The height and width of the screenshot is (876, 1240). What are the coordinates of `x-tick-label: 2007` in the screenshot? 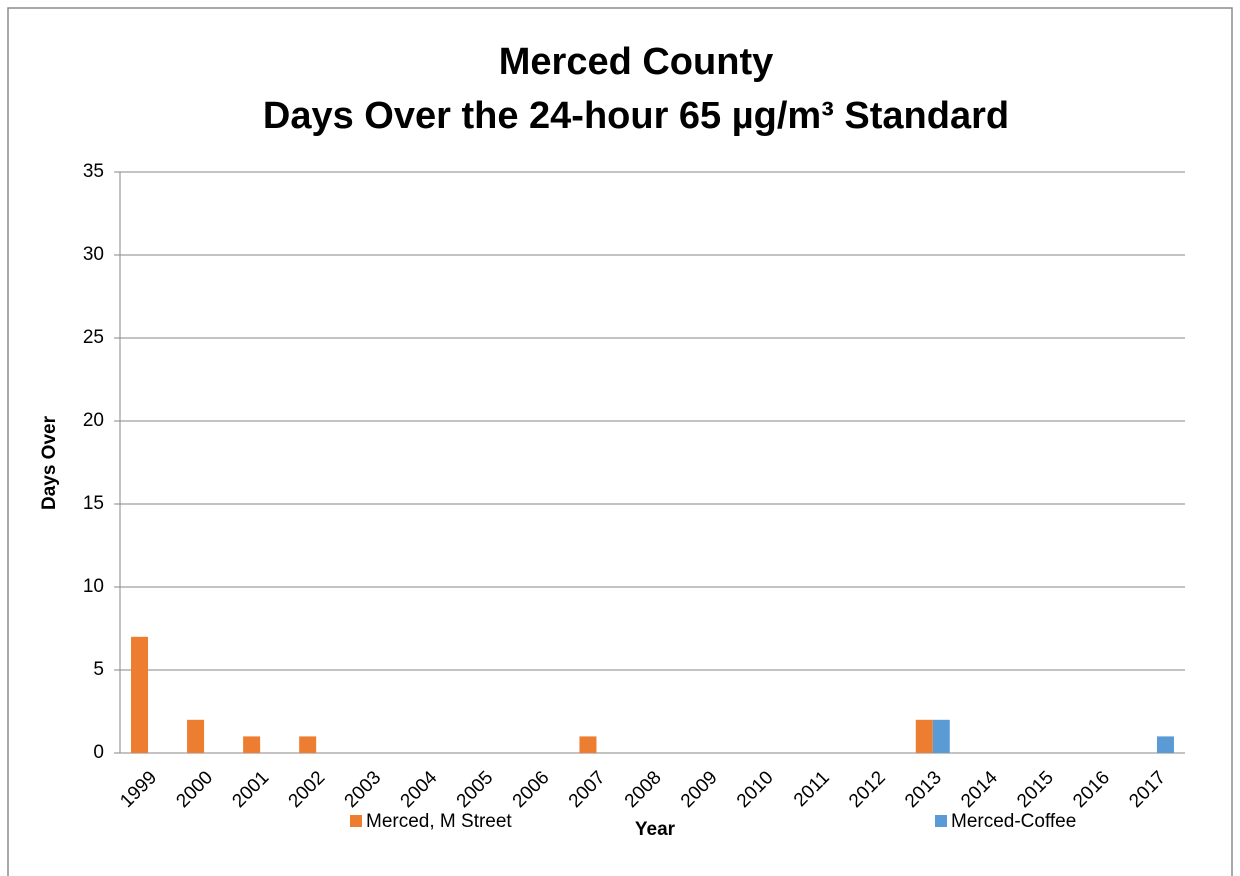 It's located at (587, 789).